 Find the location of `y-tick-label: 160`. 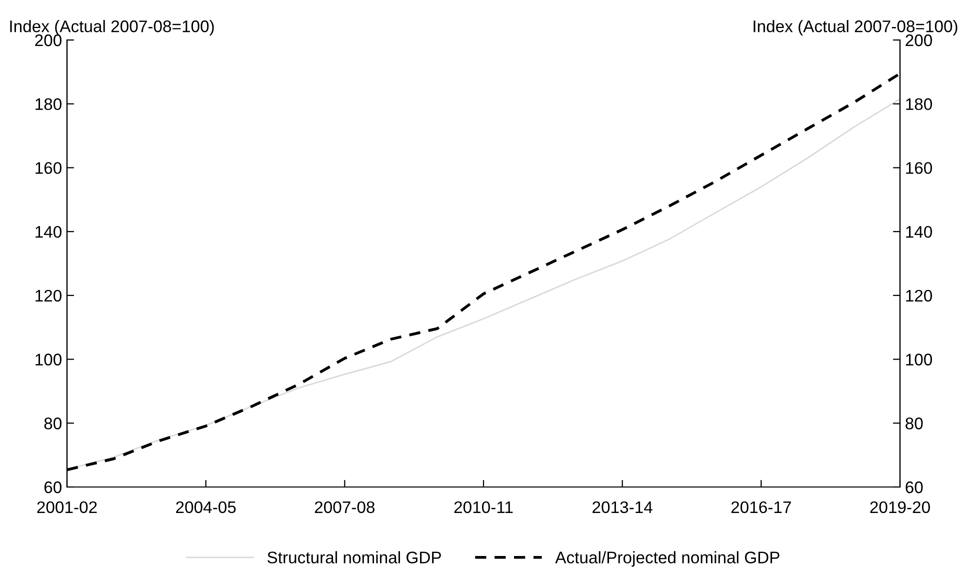

y-tick-label: 160 is located at coordinates (49, 168).